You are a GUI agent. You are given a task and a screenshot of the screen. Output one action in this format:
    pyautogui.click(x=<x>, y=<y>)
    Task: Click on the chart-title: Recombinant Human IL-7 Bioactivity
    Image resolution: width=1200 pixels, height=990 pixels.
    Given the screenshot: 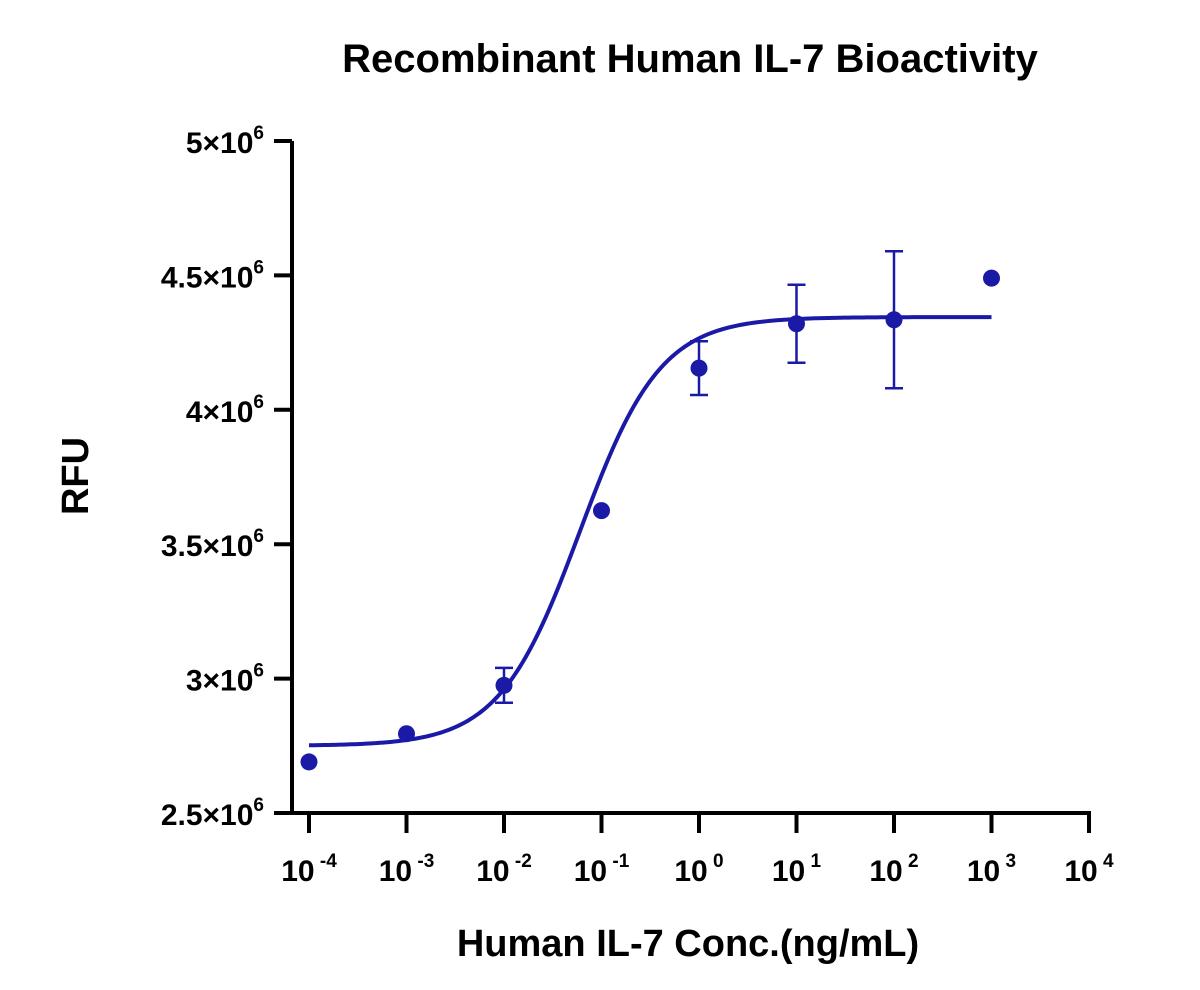 What is the action you would take?
    pyautogui.click(x=690, y=59)
    